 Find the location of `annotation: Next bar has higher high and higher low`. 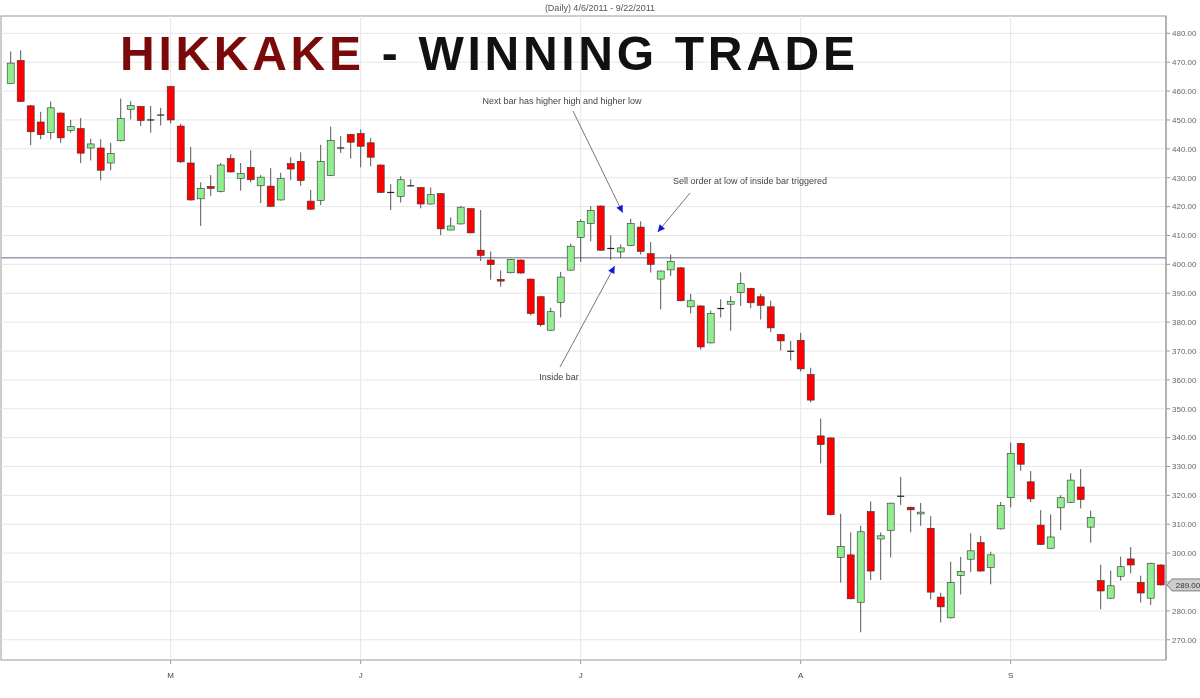

annotation: Next bar has higher high and higher low is located at coordinates (562, 101).